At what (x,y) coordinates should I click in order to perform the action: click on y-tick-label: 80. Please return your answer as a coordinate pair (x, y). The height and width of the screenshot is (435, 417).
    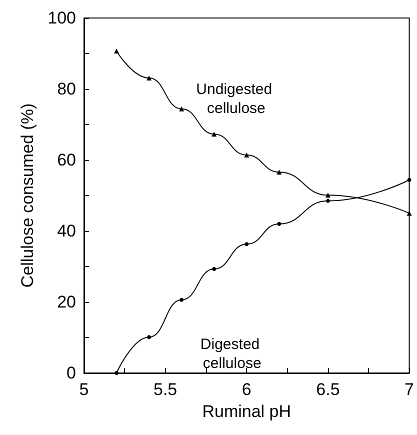
    Looking at the image, I should click on (66, 89).